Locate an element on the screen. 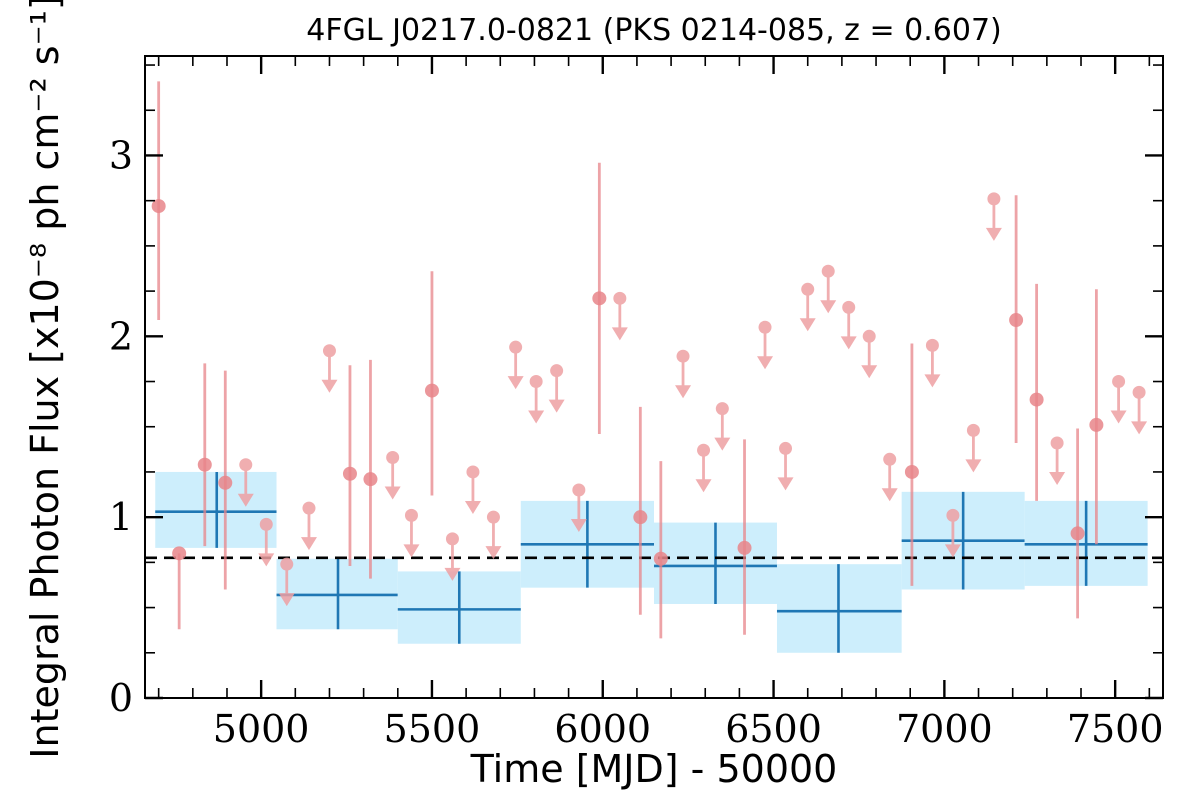  y-tick-label: 1 is located at coordinates (121, 517).